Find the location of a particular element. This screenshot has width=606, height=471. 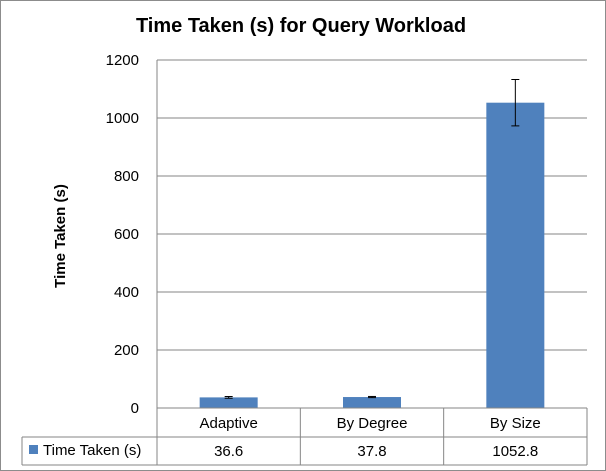

x-category-label: By Size is located at coordinates (515, 423).